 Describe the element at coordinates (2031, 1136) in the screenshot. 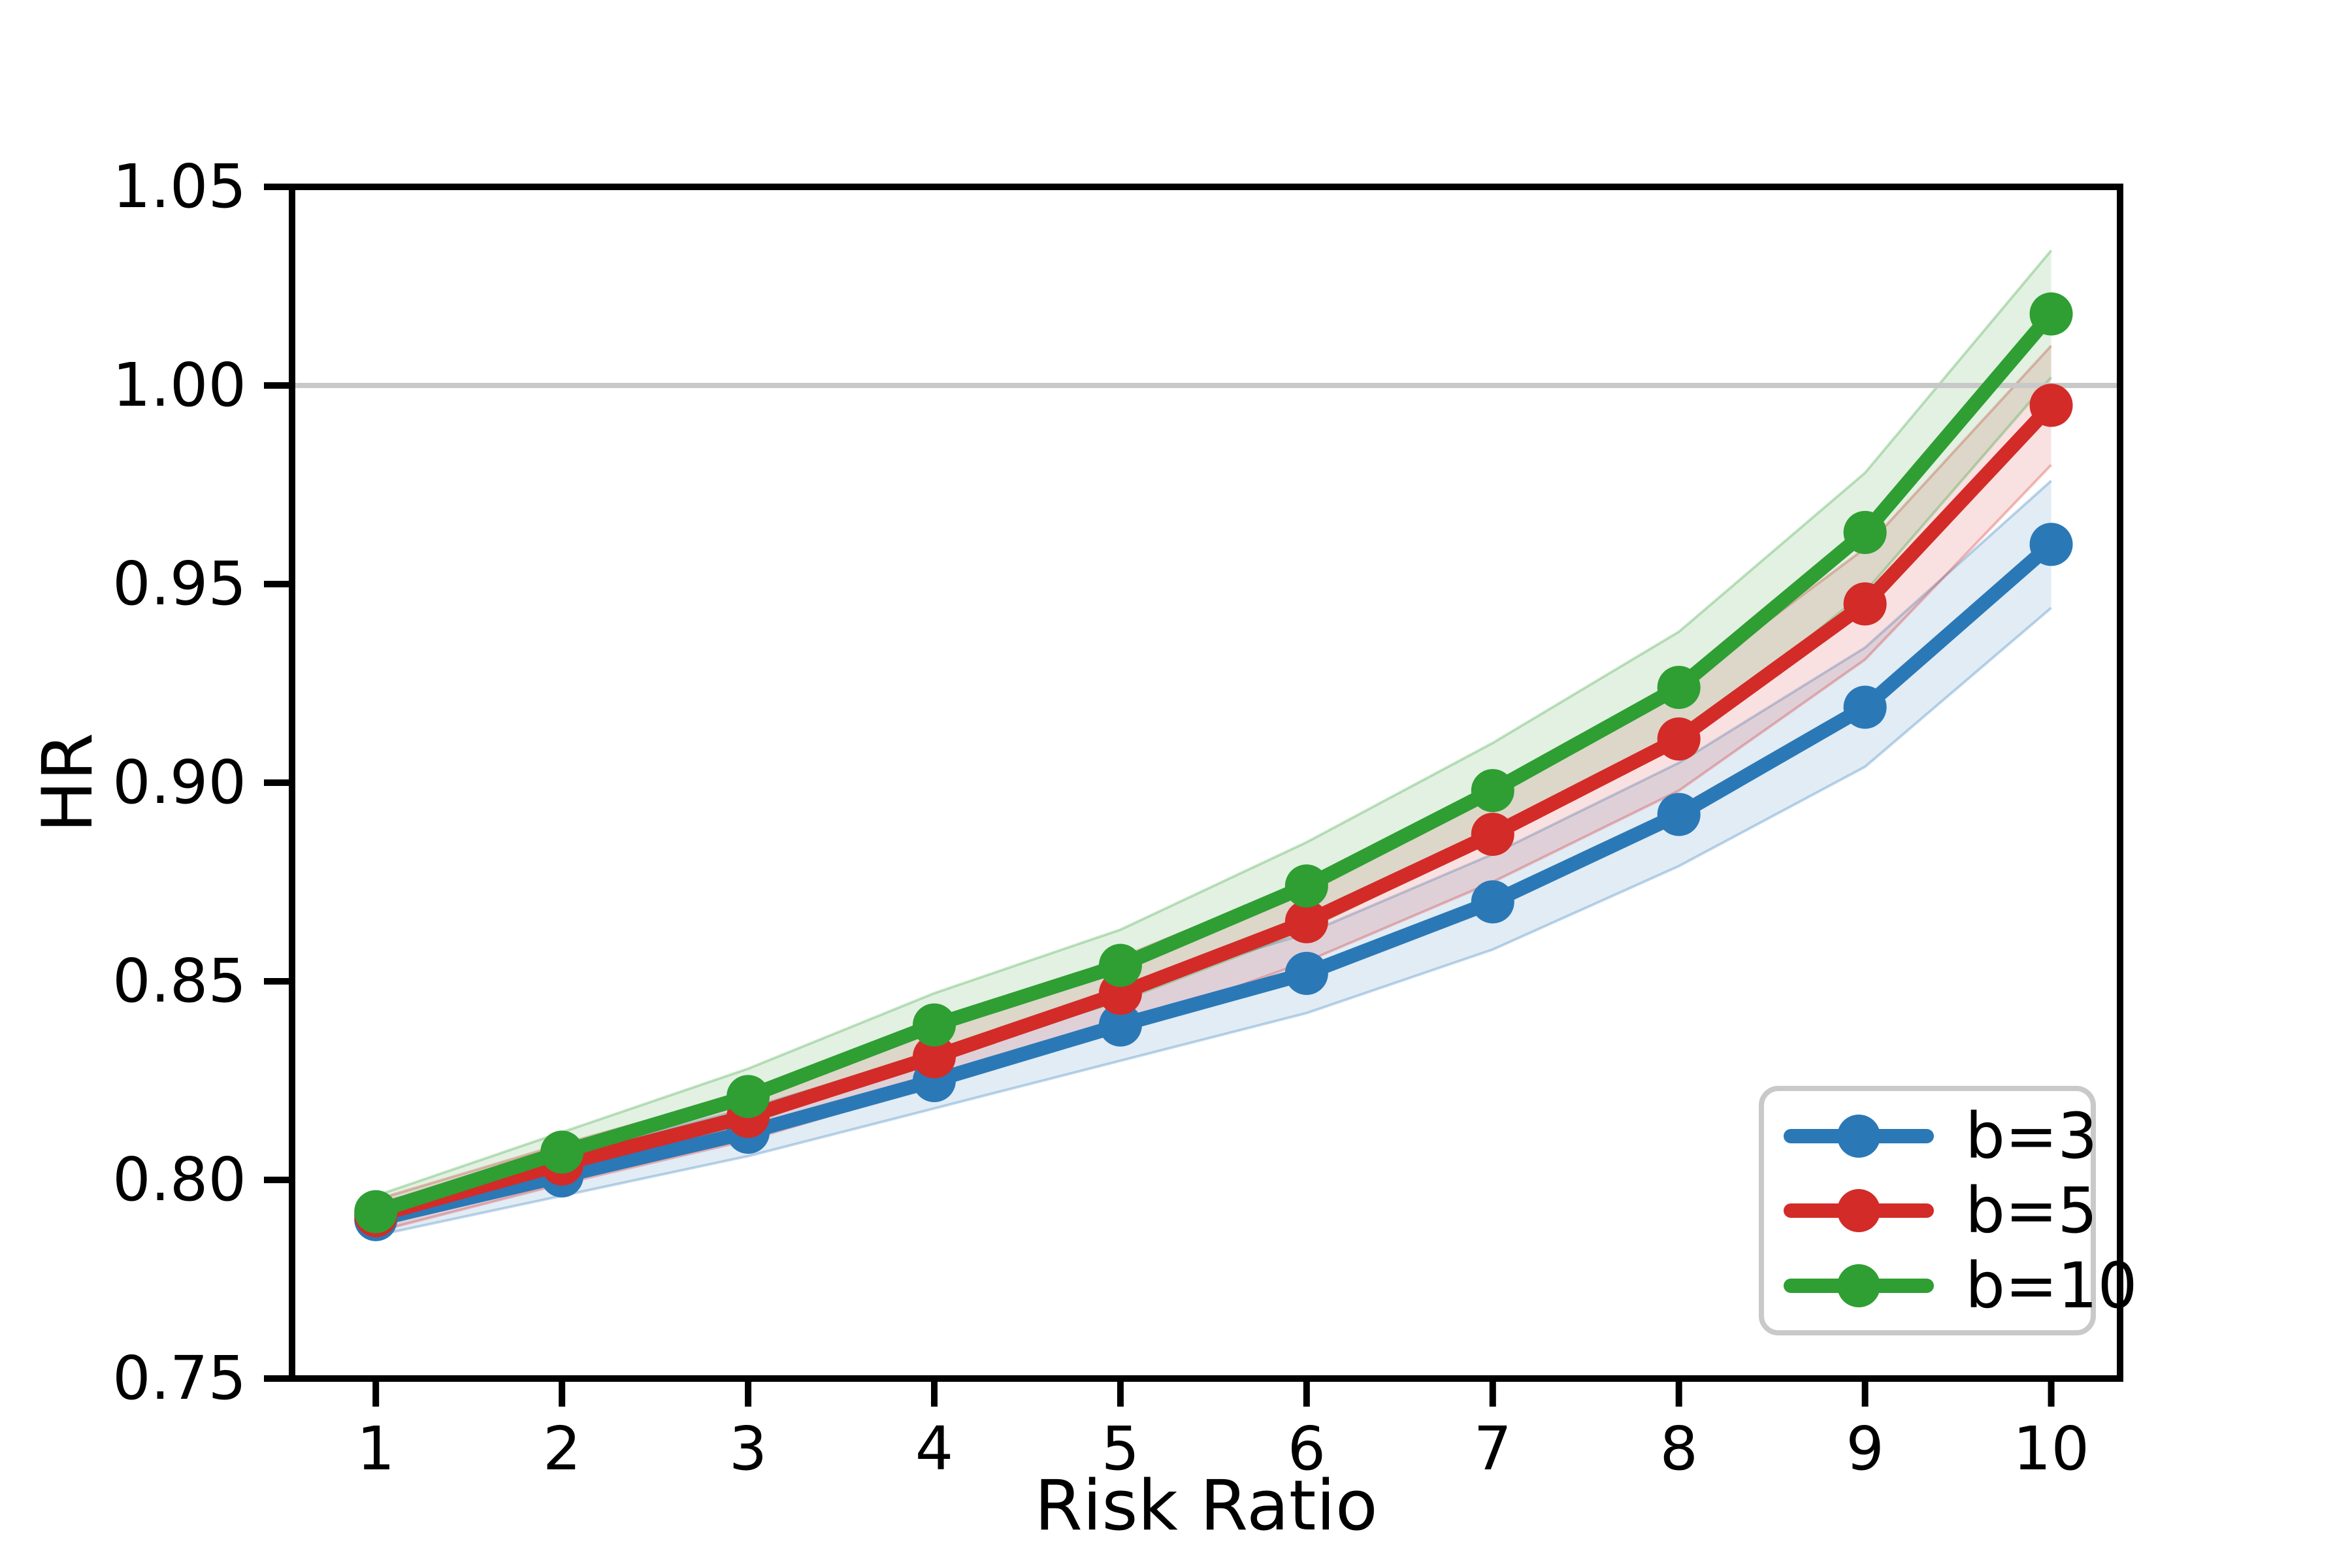

I see `legend-label: b=3` at that location.